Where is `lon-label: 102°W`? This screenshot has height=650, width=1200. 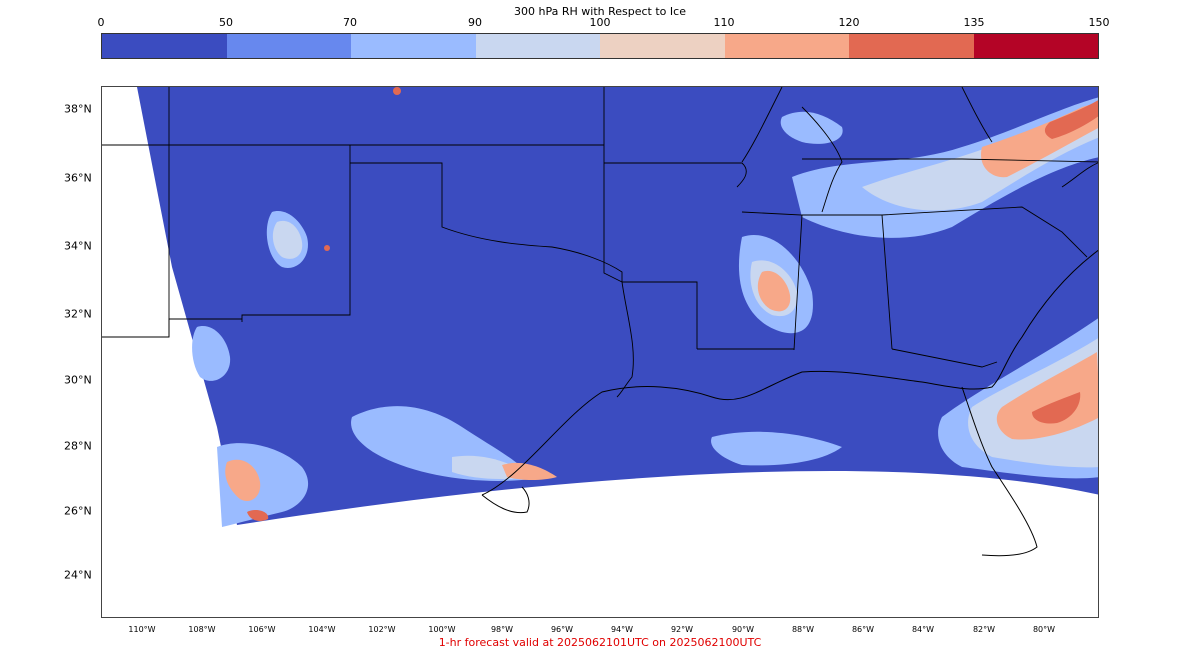 lon-label: 102°W is located at coordinates (382, 629).